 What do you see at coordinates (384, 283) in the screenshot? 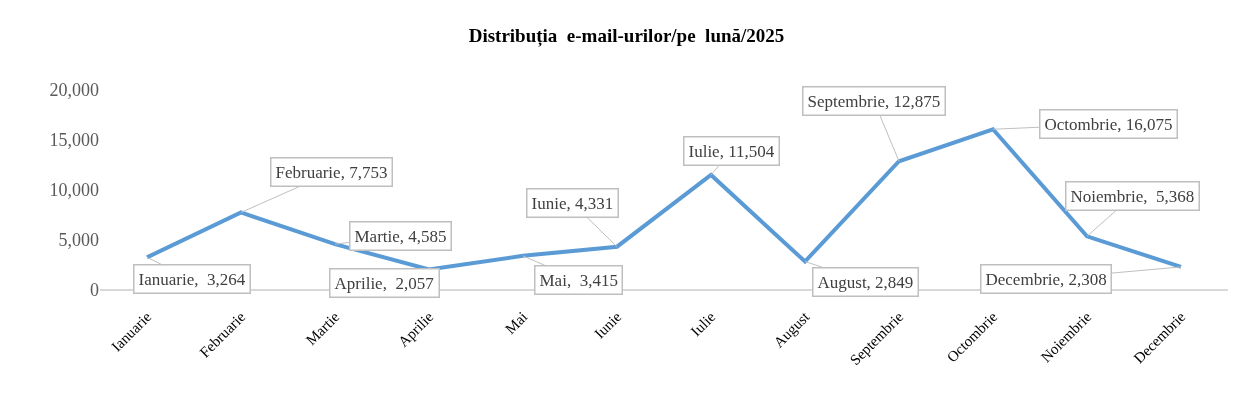
I see `data-label: Aprilie, 2,057` at bounding box center [384, 283].